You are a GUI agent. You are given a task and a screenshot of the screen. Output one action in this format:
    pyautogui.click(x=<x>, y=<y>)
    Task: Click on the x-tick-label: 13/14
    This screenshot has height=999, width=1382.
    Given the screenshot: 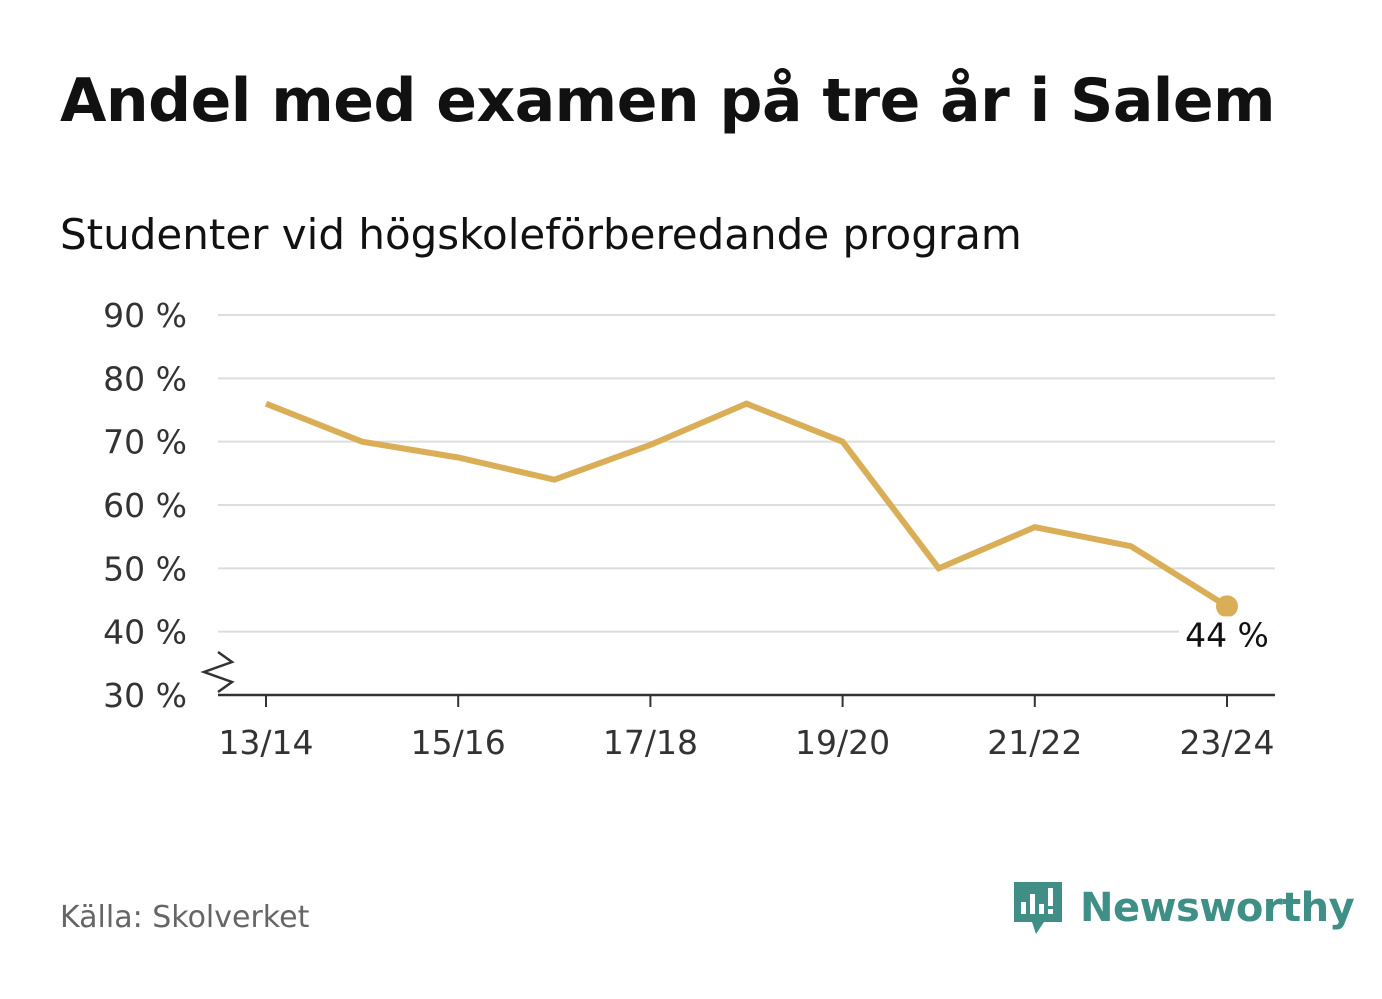 What is the action you would take?
    pyautogui.click(x=265, y=742)
    